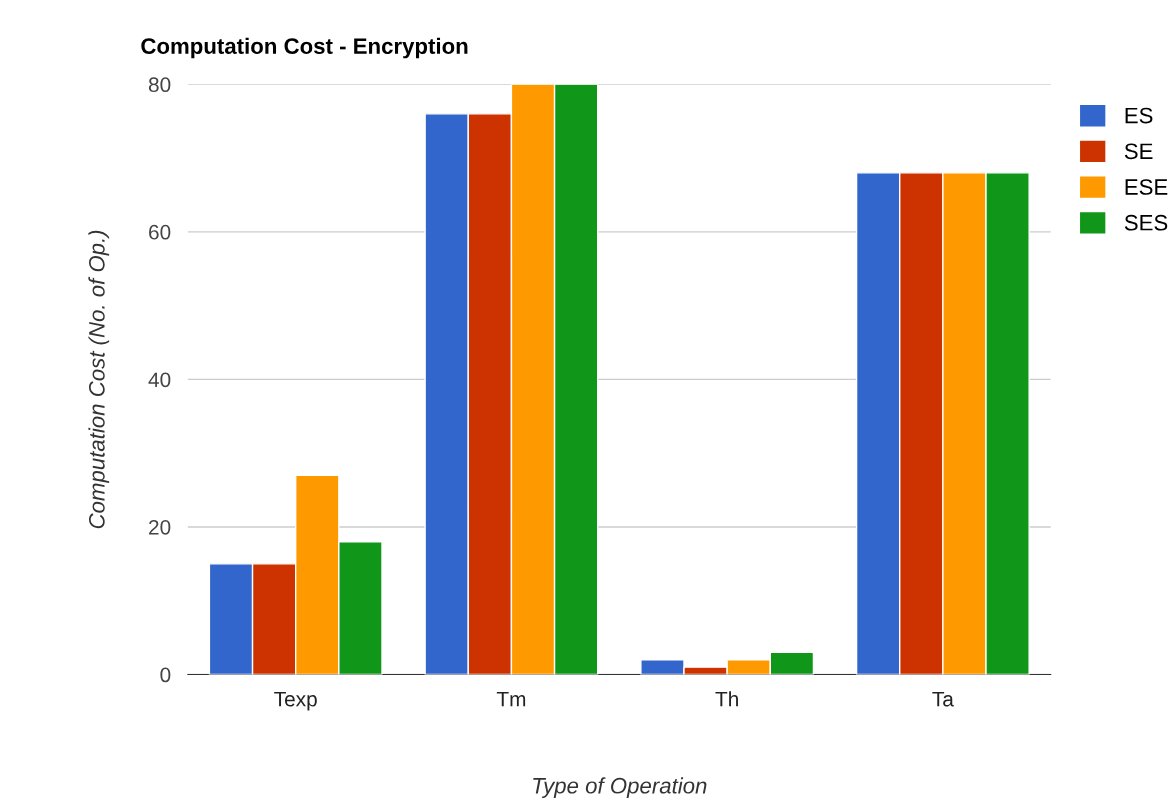 The height and width of the screenshot is (803, 1174). Describe the element at coordinates (943, 699) in the screenshot. I see `x-tick-label: Ta` at that location.